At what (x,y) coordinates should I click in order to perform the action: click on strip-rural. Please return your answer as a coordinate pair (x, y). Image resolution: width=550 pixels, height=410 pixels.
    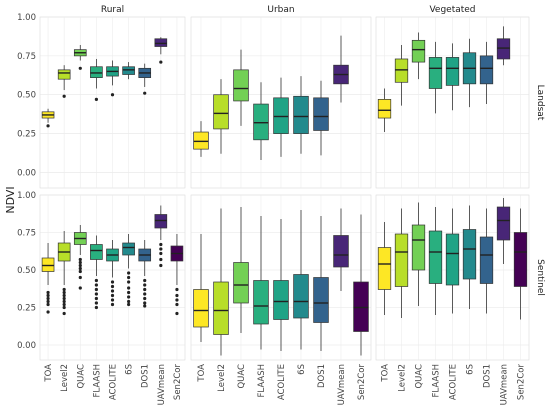
    Looking at the image, I should click on (112, 9).